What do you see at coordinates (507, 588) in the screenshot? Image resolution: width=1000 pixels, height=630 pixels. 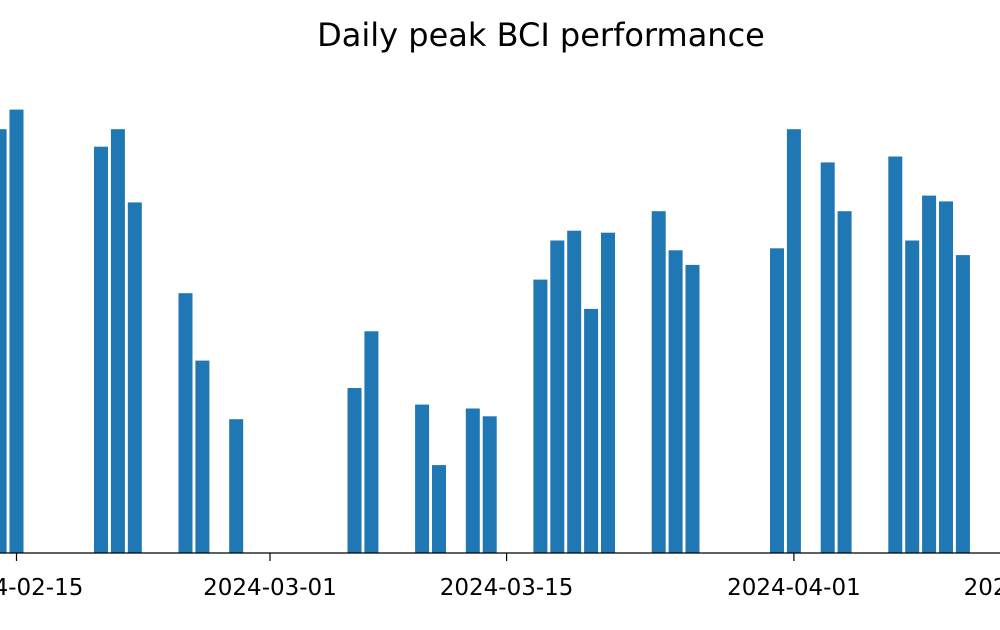 I see `x-tick-label: 2024-03-15` at bounding box center [507, 588].